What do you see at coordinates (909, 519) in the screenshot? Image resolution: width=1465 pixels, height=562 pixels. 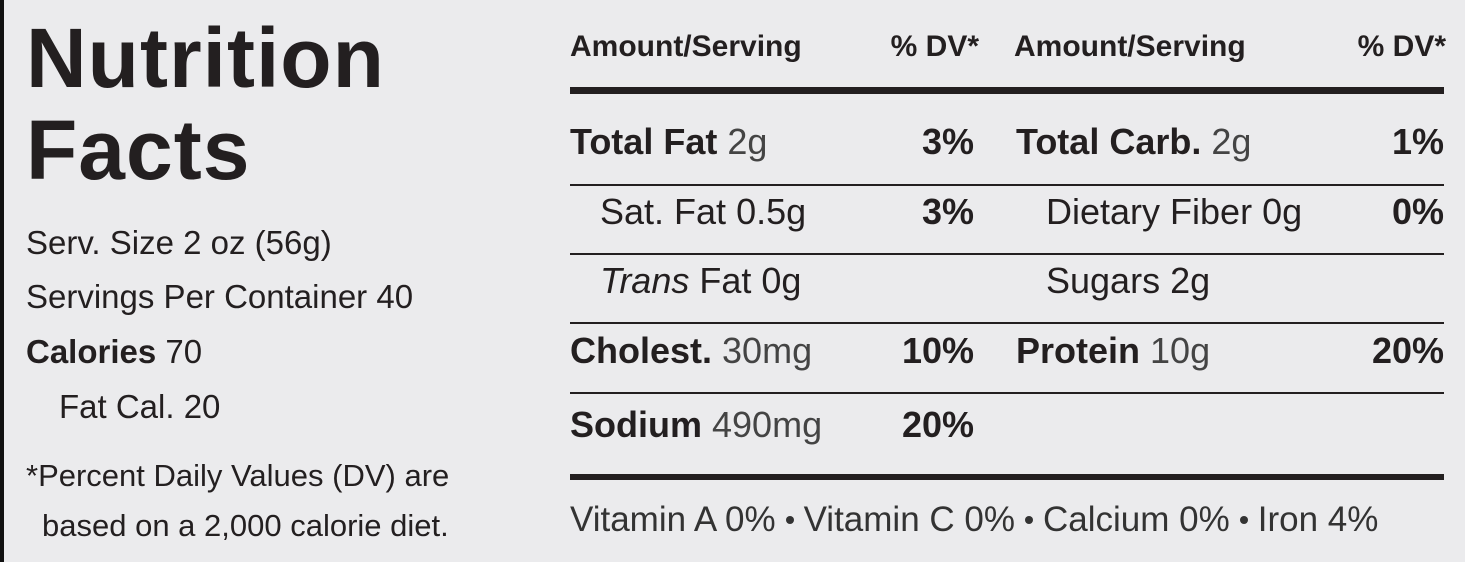 I see `vitamin: Vitamin C 0%` at bounding box center [909, 519].